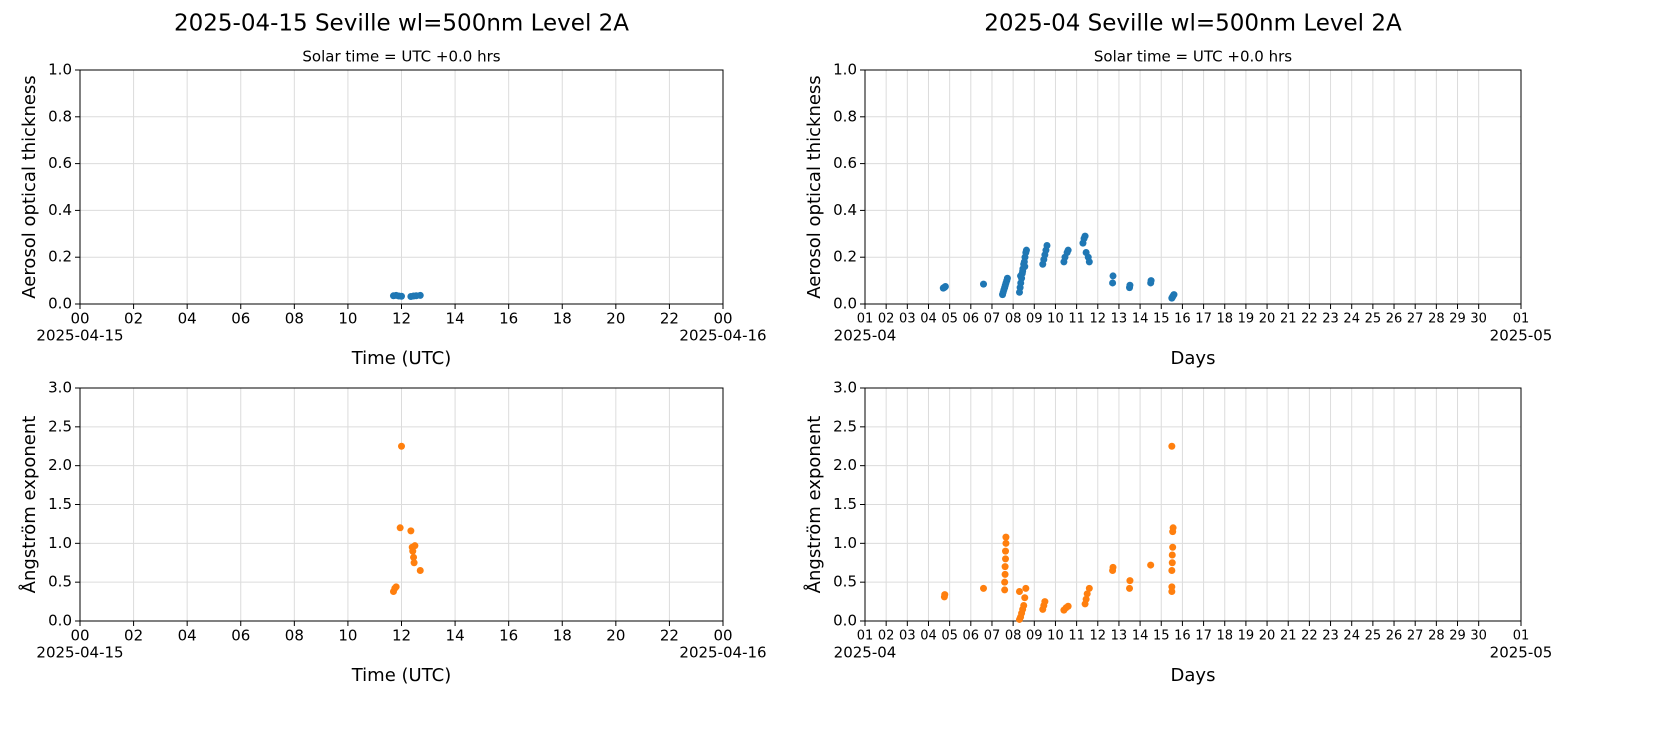 Image resolution: width=1654 pixels, height=737 pixels. What do you see at coordinates (1457, 636) in the screenshot?
I see `x-tick-label: 29` at bounding box center [1457, 636].